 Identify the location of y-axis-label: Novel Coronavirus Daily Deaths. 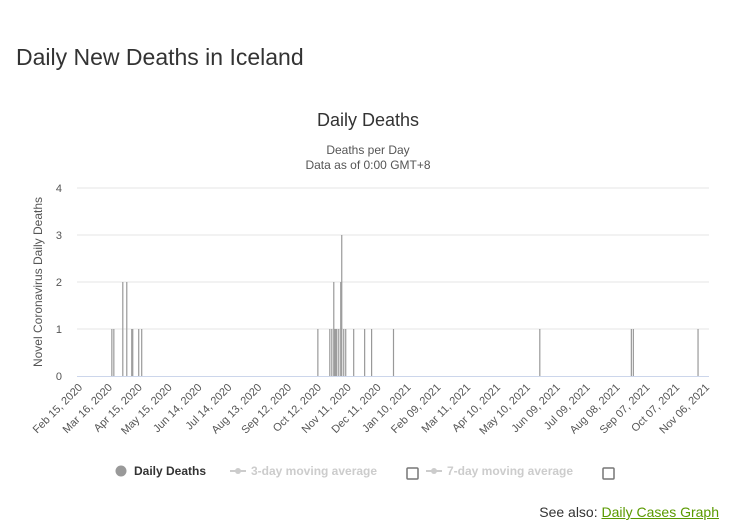
(38, 282).